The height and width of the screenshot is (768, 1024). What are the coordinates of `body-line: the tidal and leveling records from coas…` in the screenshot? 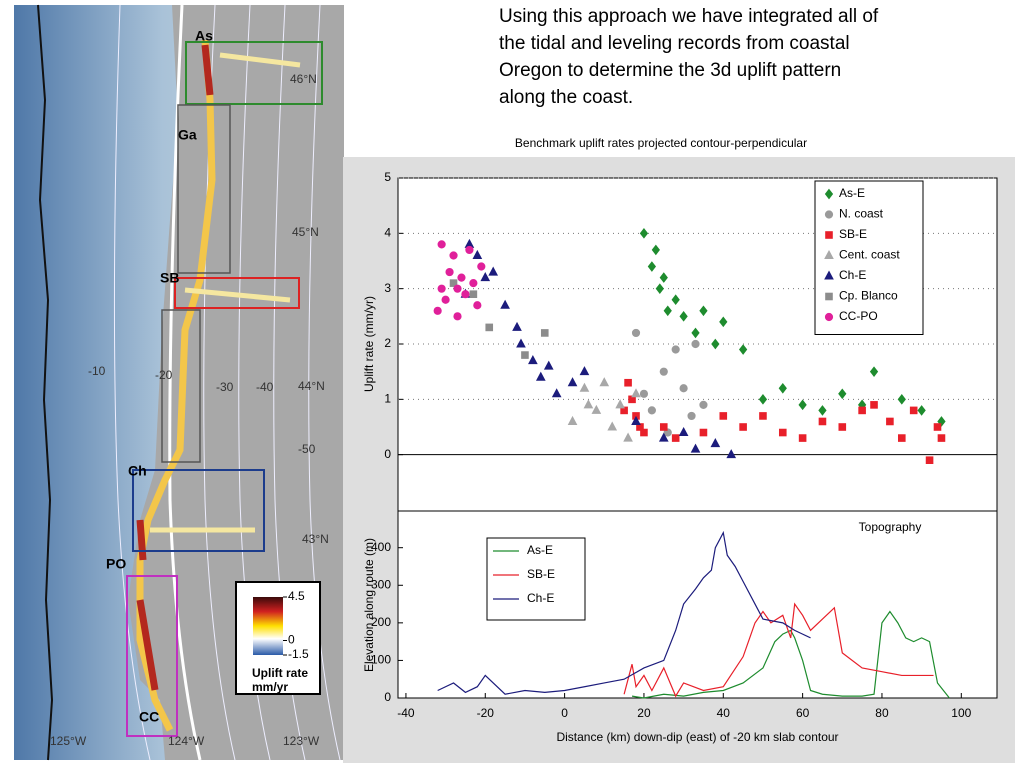 It's located at (674, 43).